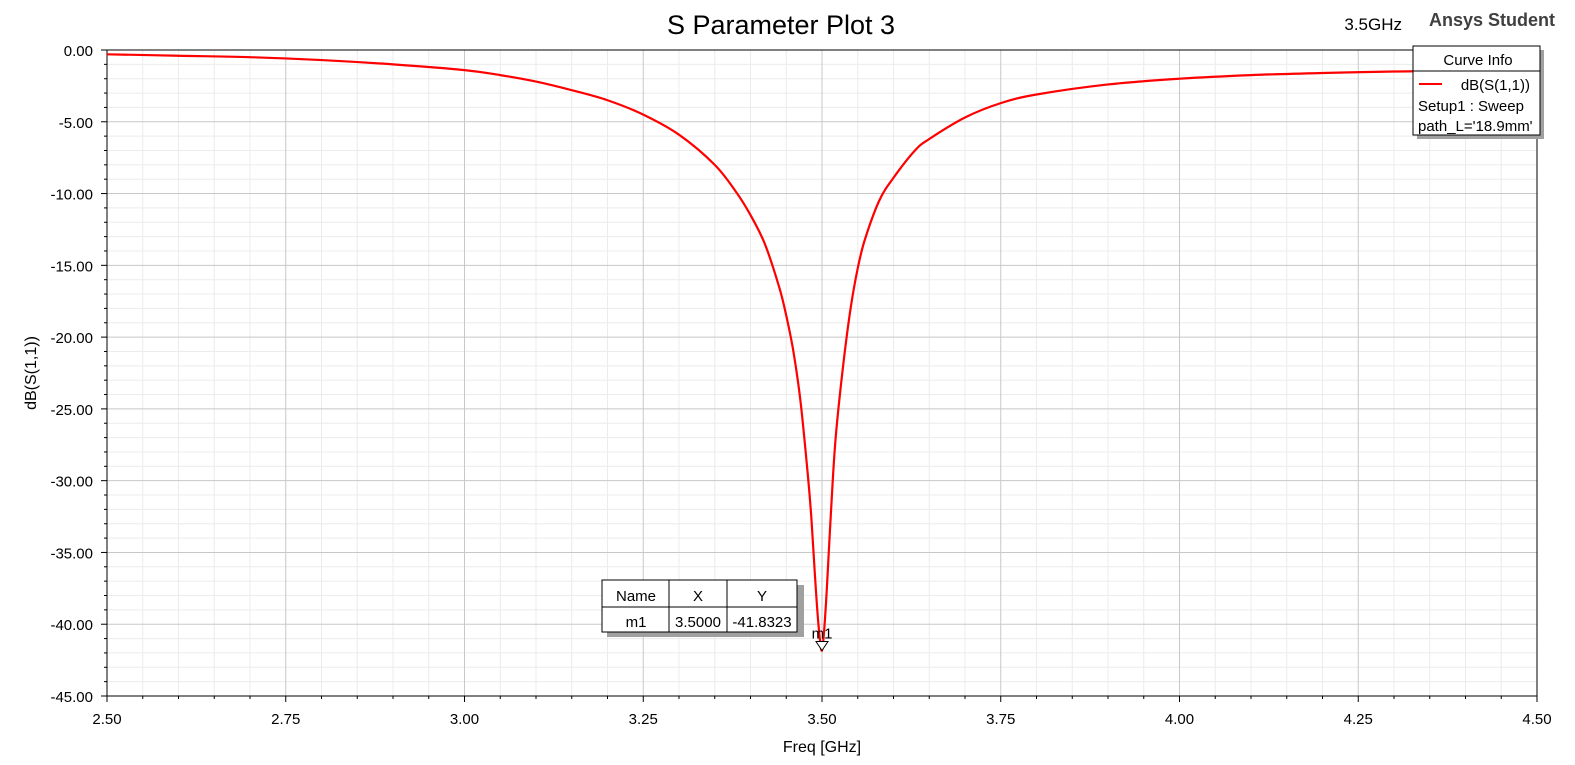 This screenshot has width=1575, height=765. What do you see at coordinates (31, 373) in the screenshot?
I see `y-axis-label: dB(S(1,1))` at bounding box center [31, 373].